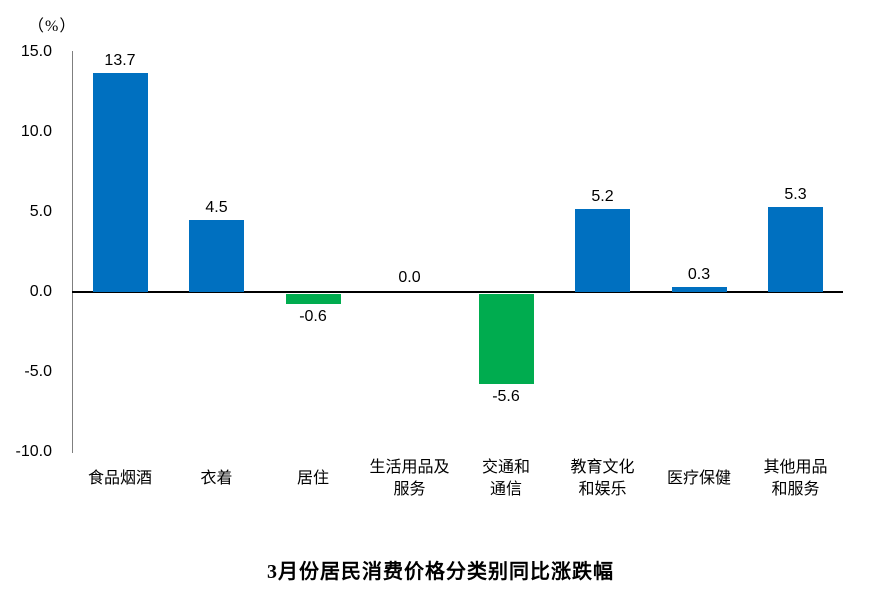 Image resolution: width=881 pixels, height=607 pixels. Describe the element at coordinates (457, 292) in the screenshot. I see `x-axis-line` at that location.